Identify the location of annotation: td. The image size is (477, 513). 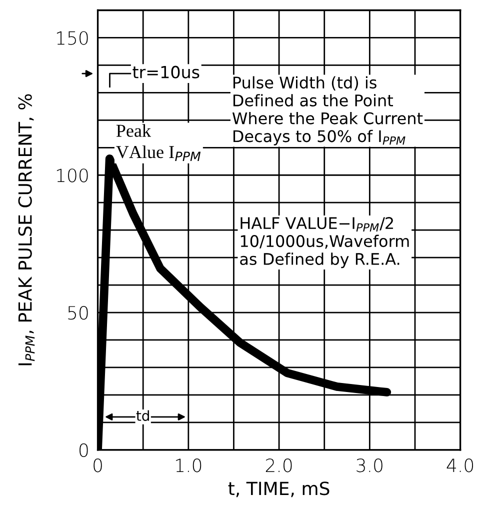
(142, 415).